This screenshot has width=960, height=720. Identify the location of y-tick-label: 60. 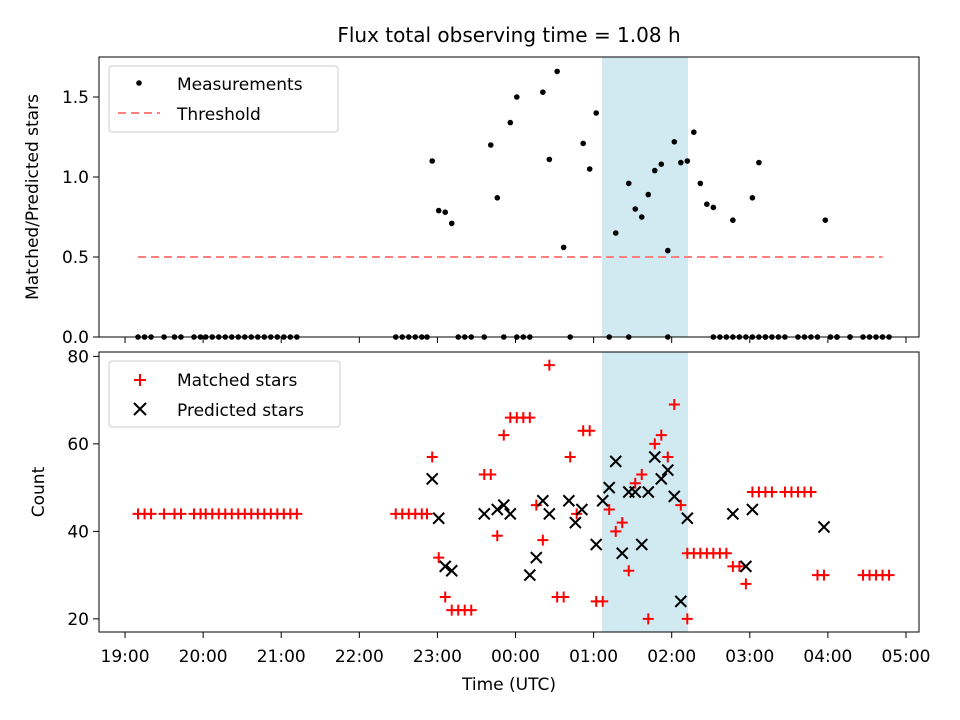
(78, 445).